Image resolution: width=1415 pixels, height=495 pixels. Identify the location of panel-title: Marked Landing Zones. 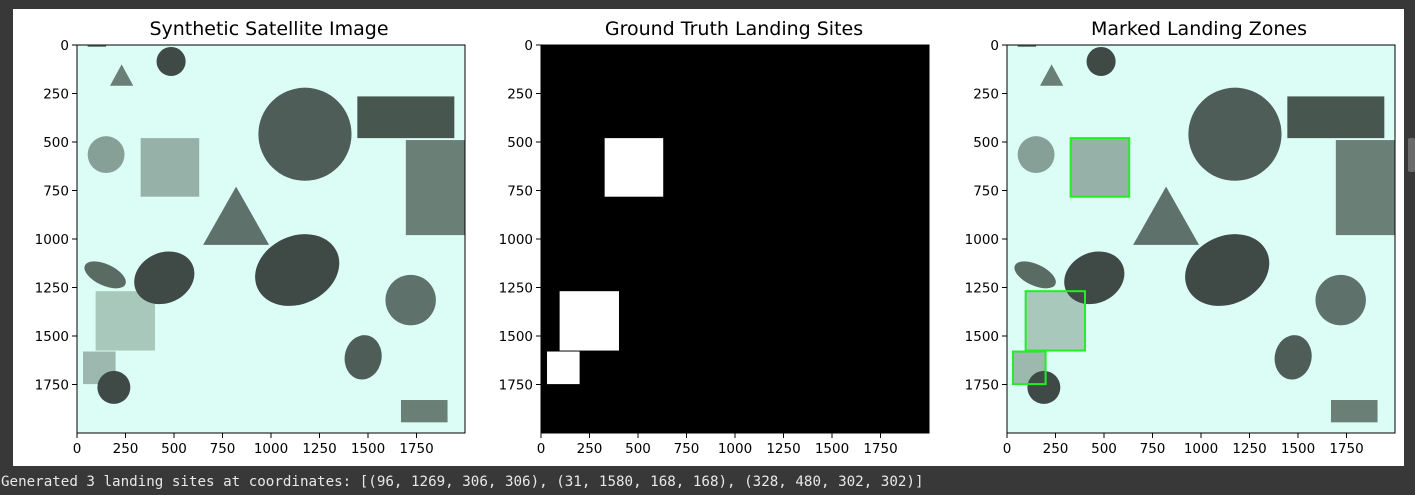
(1199, 29).